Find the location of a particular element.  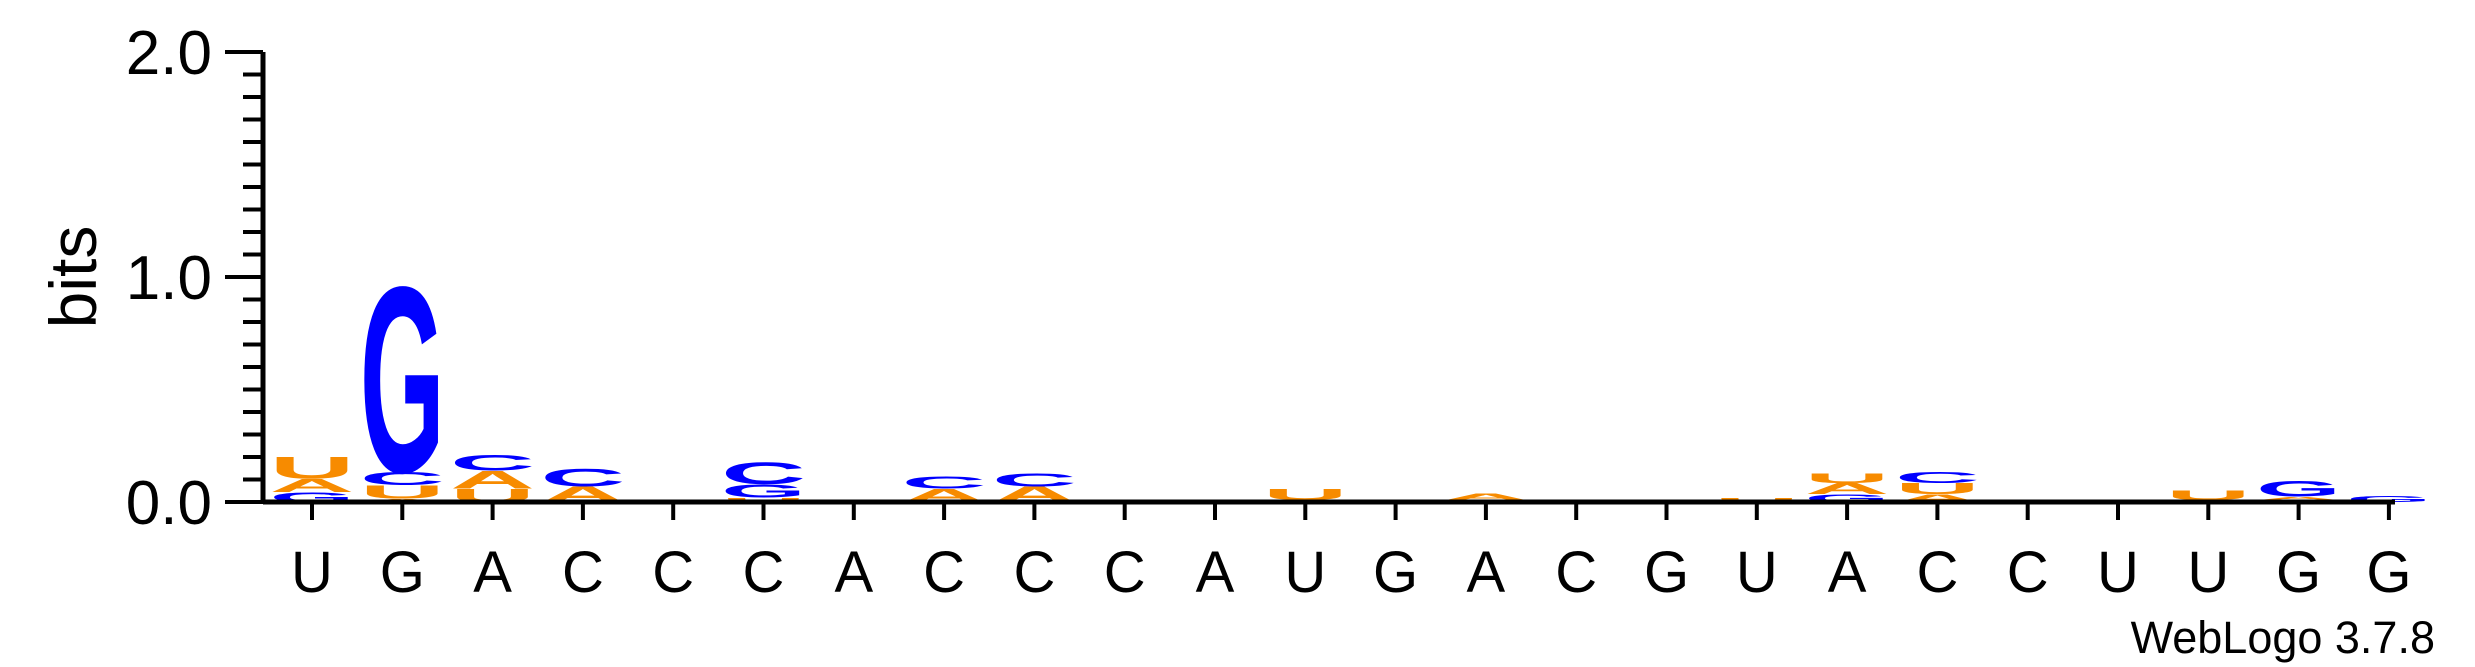

y-tick-label: 1.0 is located at coordinates (169, 278).